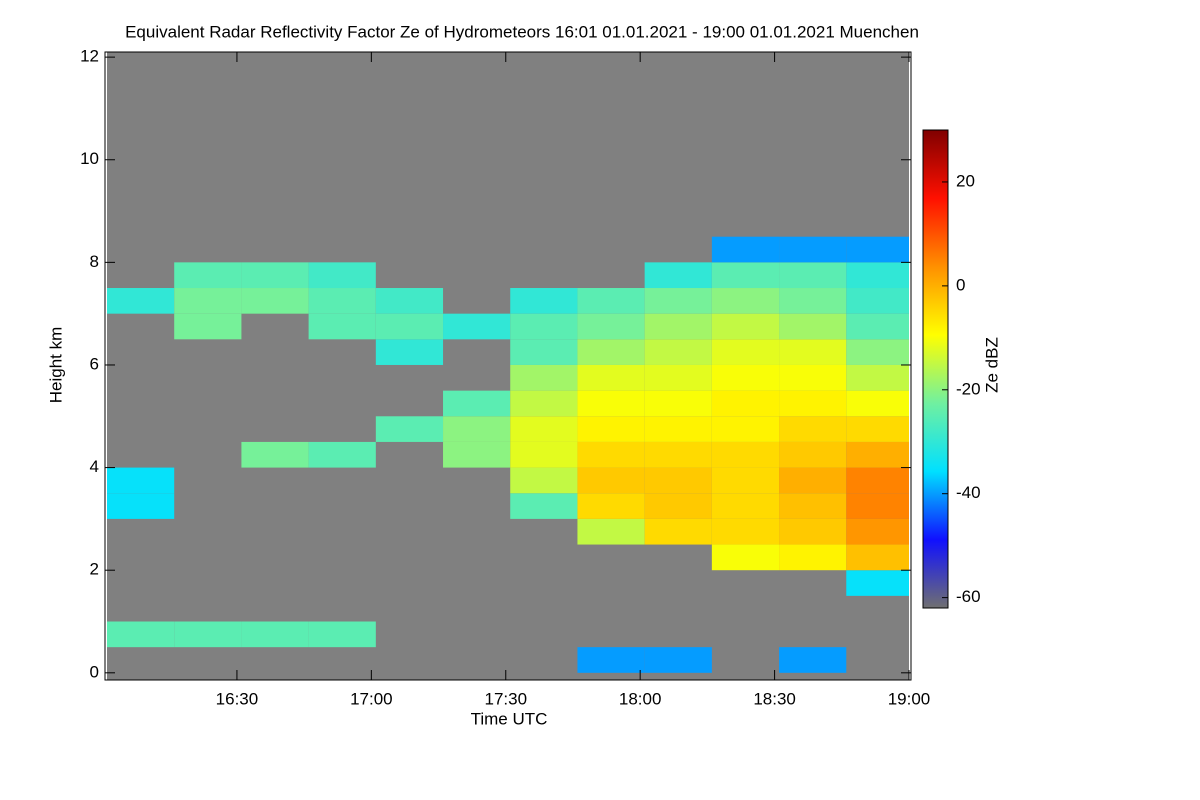 This screenshot has height=800, width=1200. What do you see at coordinates (968, 596) in the screenshot?
I see `colorbar-tick-label: -60` at bounding box center [968, 596].